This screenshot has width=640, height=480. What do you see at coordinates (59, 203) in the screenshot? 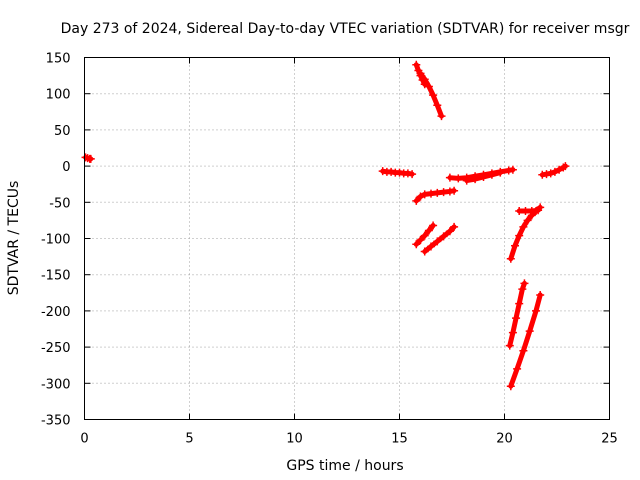
I see `y-tick-label: -50` at bounding box center [59, 203].